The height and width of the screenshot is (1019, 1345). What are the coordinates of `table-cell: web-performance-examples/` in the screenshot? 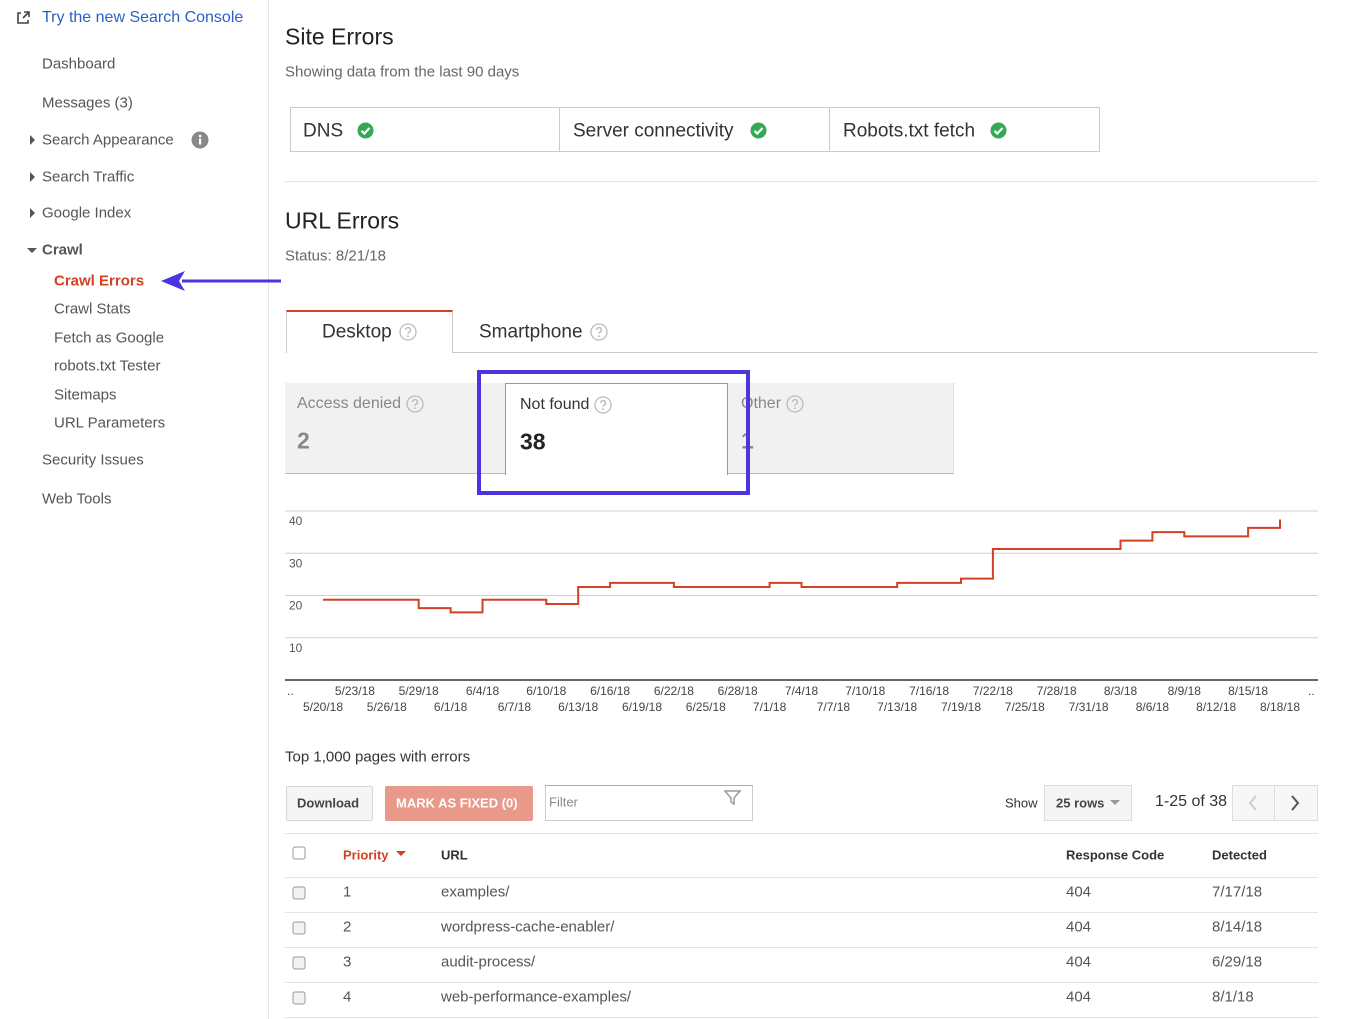 It's located at (536, 997).